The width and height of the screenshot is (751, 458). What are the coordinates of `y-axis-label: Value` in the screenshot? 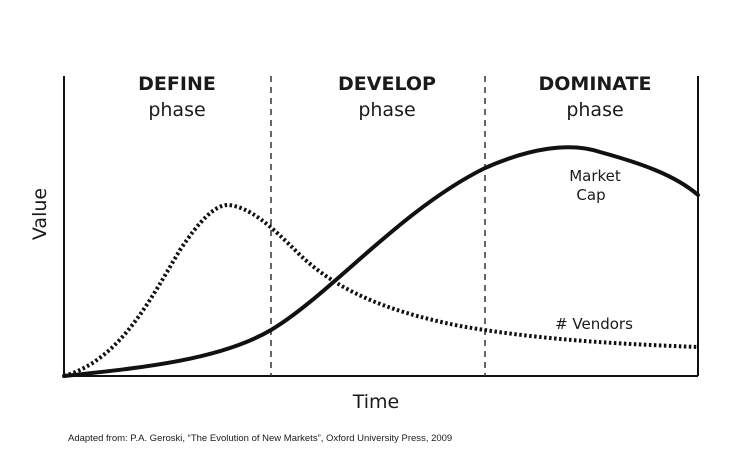 It's located at (40, 214).